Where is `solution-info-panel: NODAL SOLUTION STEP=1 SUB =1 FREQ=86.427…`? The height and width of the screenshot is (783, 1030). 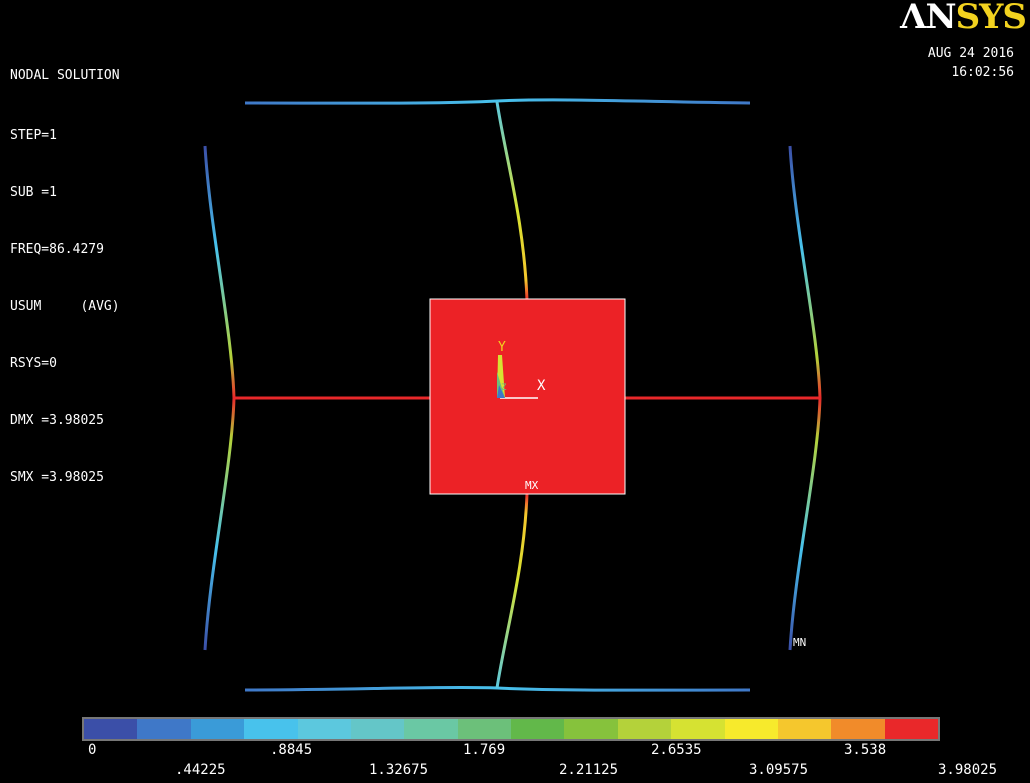 solution-info-panel: NODAL SOLUTION STEP=1 SUB =1 FREQ=86.427… is located at coordinates (65, 267).